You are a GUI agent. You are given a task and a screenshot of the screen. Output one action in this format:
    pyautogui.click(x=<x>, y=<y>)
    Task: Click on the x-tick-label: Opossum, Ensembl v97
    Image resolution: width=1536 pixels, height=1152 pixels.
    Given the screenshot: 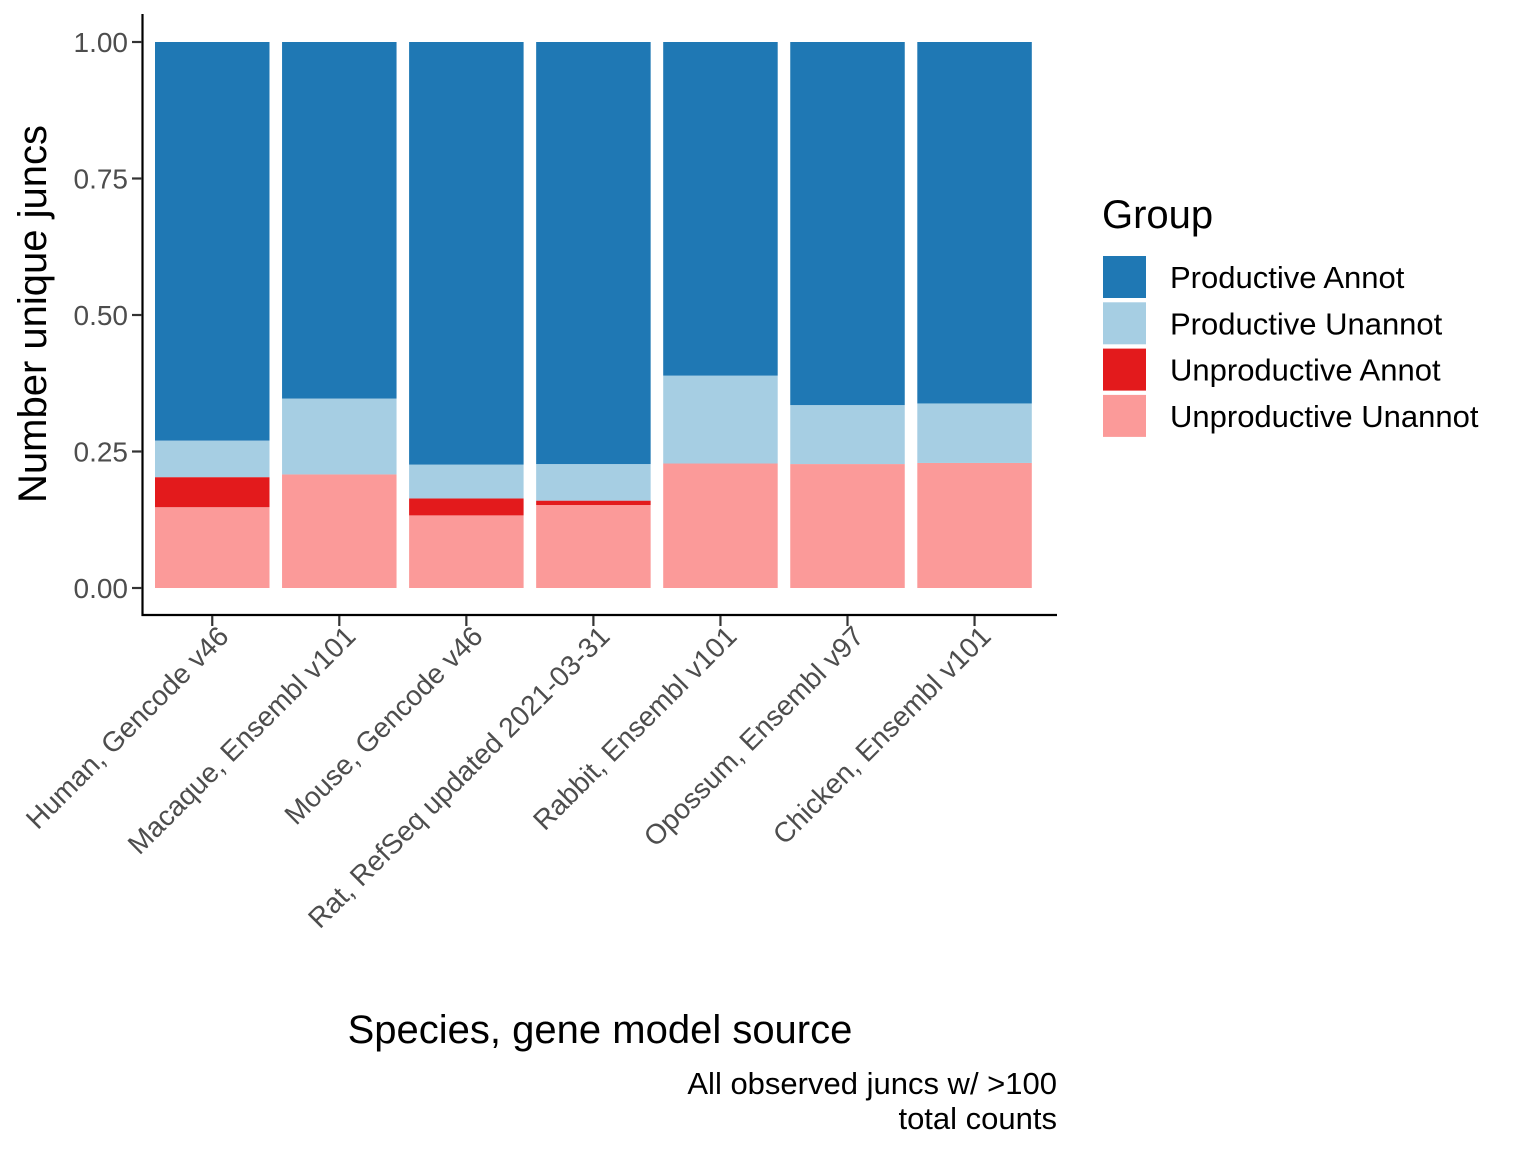 What is the action you would take?
    pyautogui.click(x=754, y=736)
    